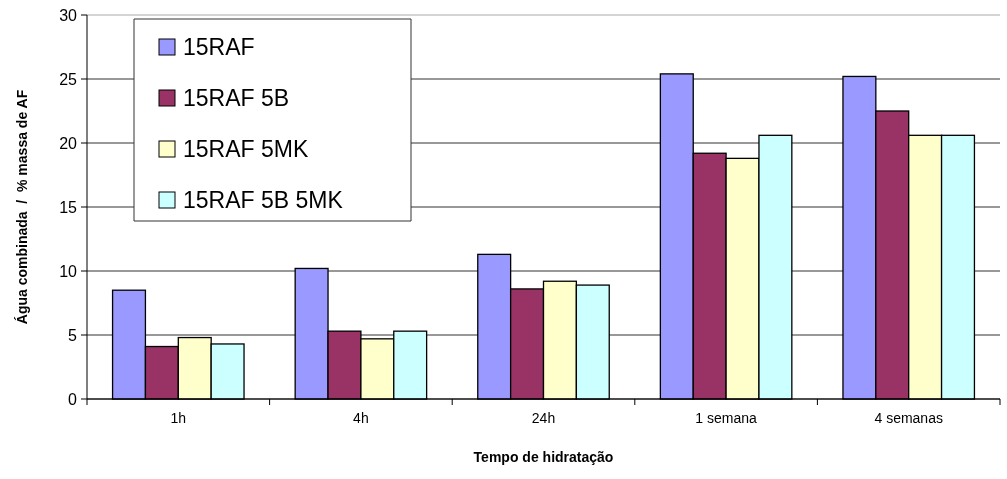  I want to click on x-tick-label: 24h, so click(543, 418).